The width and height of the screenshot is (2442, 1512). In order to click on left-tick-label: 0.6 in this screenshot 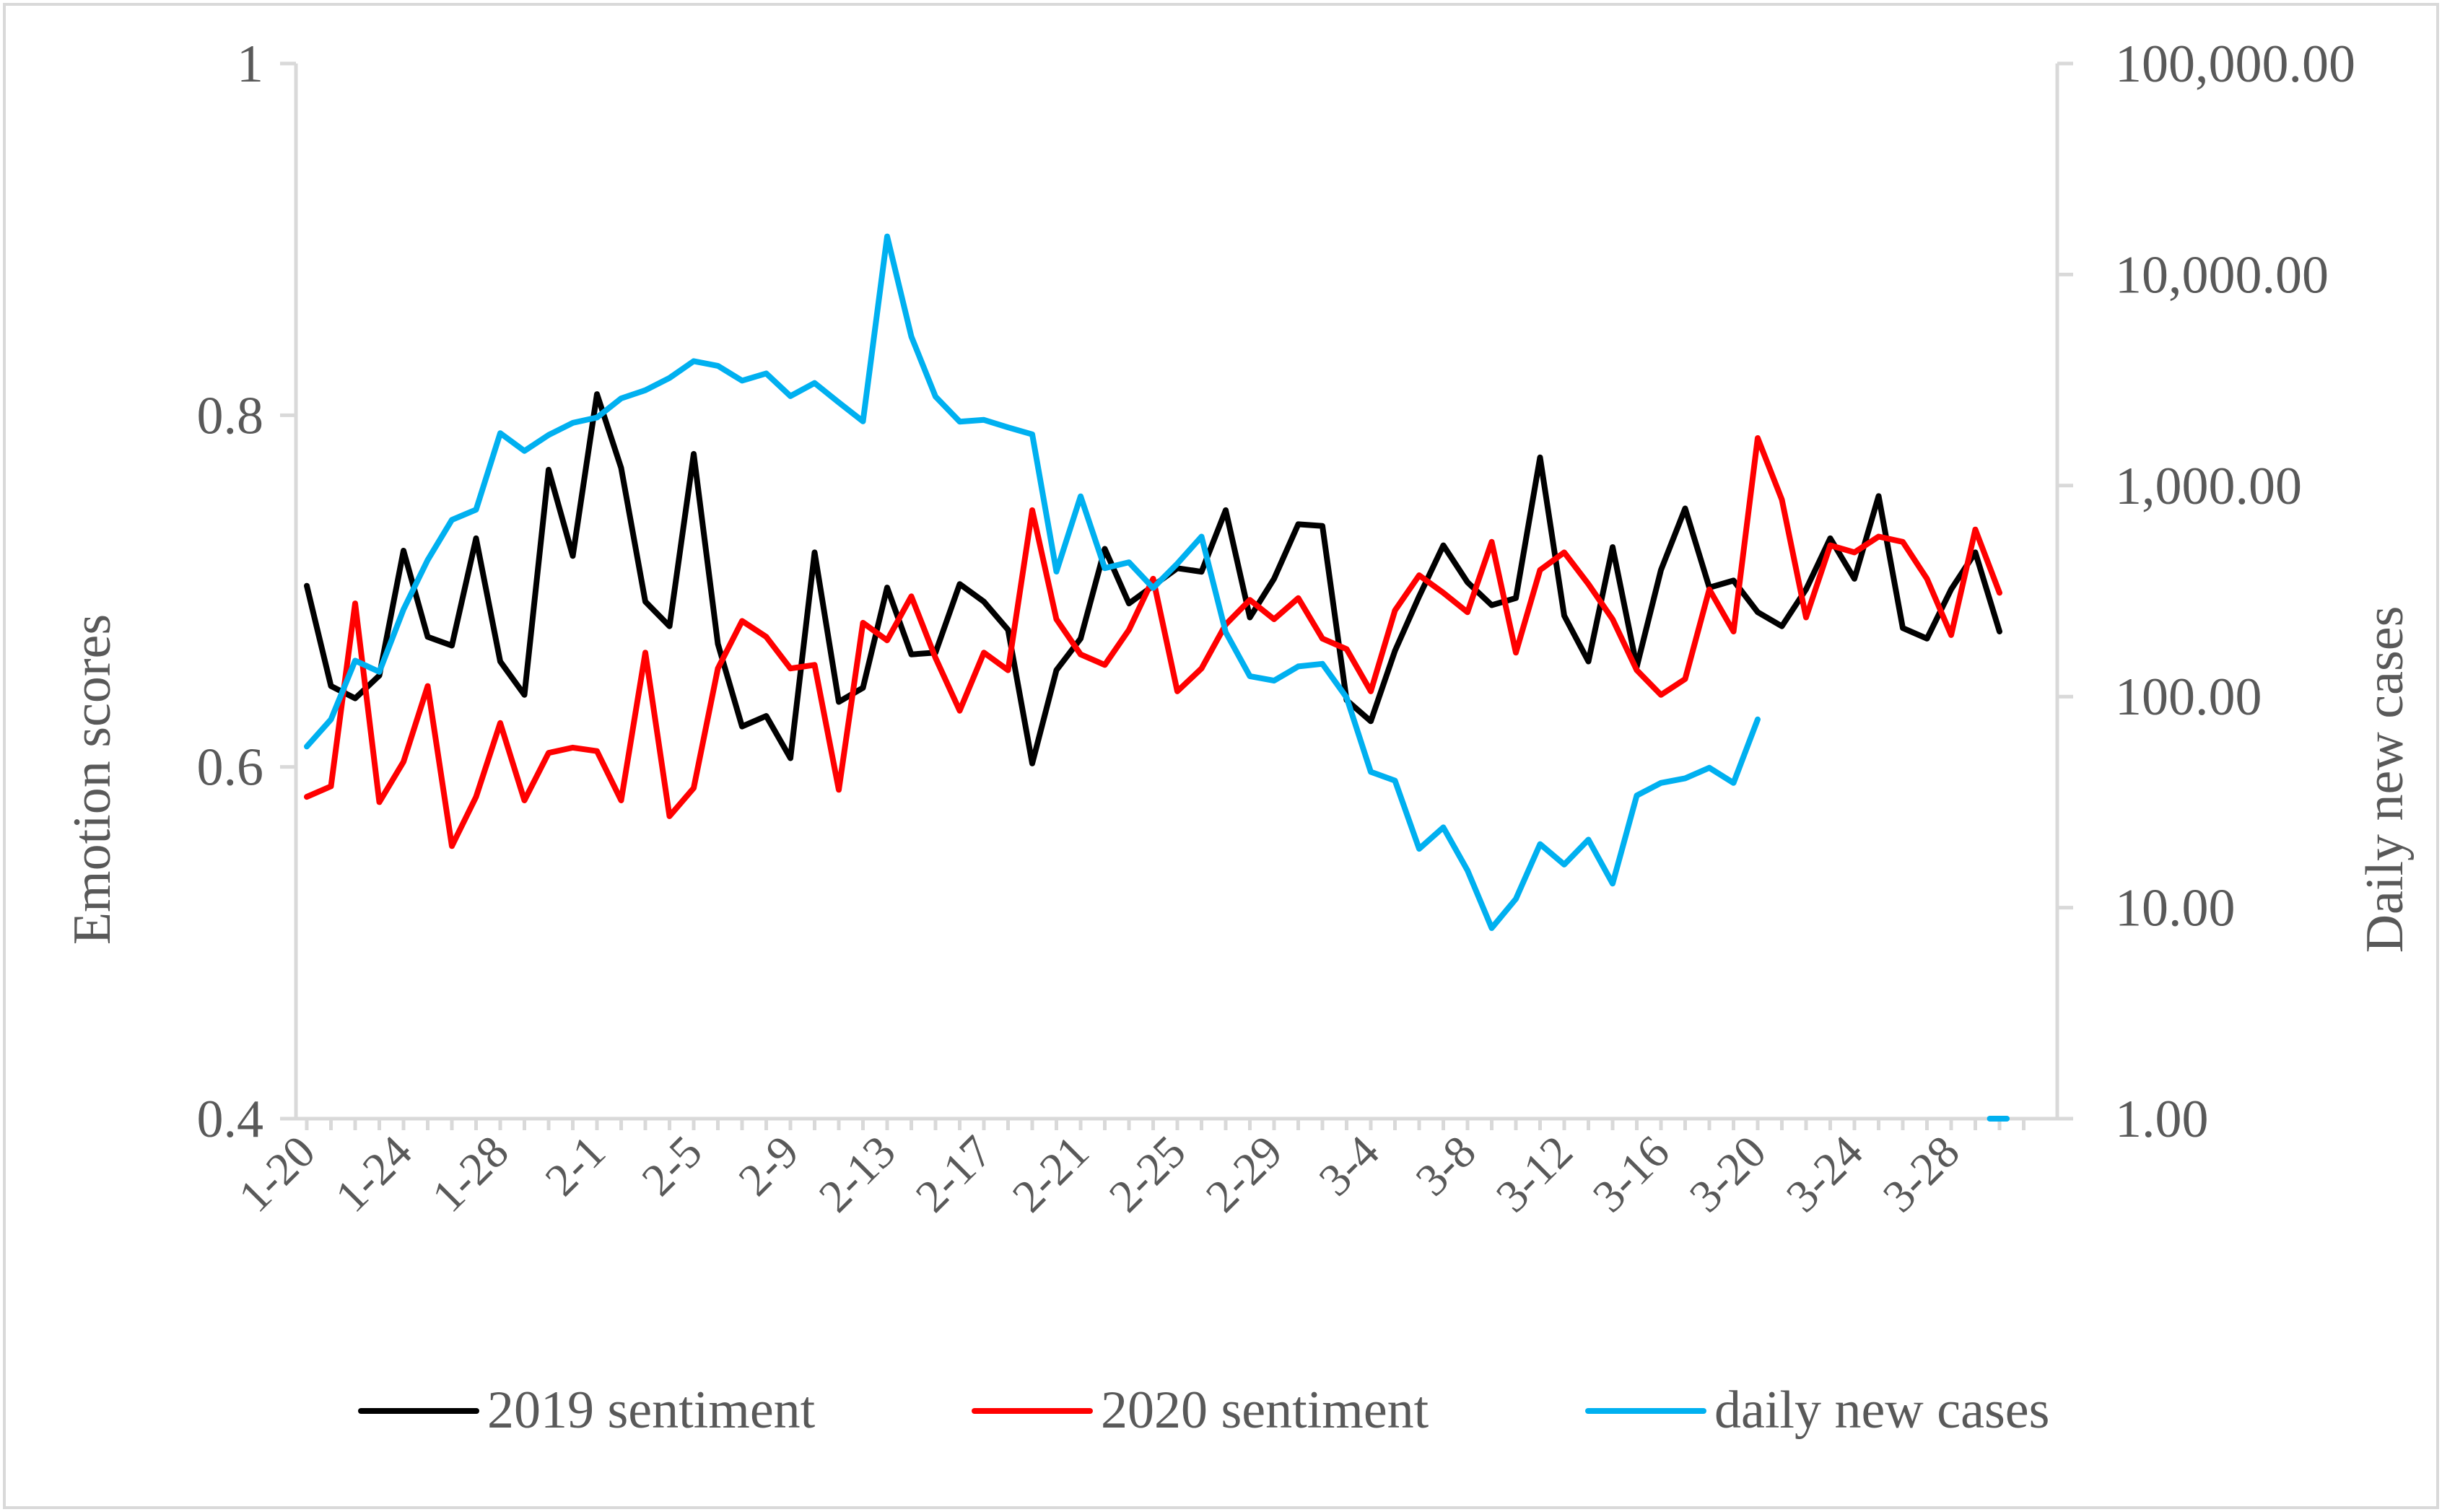, I will do `click(230, 767)`.